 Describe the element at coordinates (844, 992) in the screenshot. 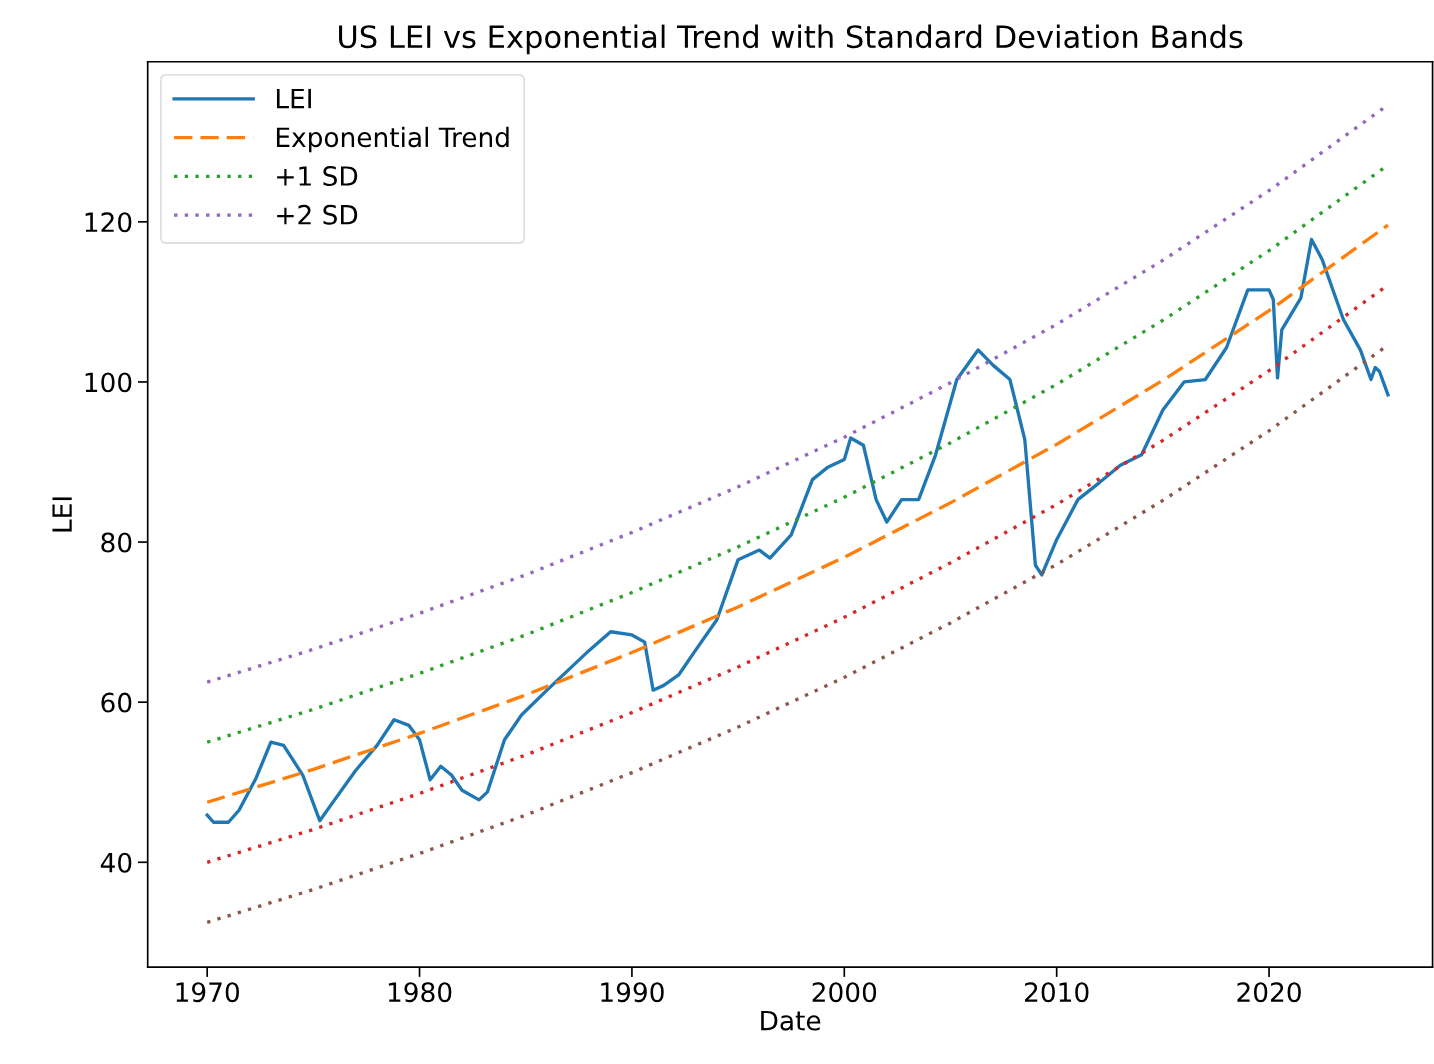

I see `x-tick-label: 2000` at that location.